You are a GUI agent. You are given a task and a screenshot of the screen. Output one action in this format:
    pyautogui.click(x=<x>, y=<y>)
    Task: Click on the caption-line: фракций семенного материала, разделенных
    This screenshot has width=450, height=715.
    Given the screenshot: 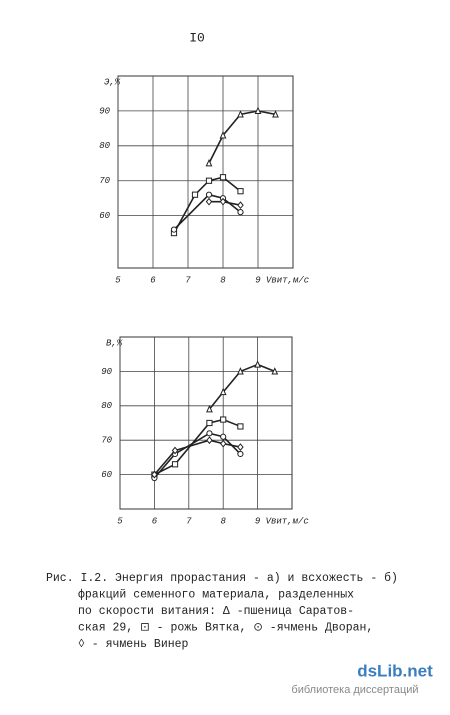 What is the action you would take?
    pyautogui.click(x=216, y=595)
    